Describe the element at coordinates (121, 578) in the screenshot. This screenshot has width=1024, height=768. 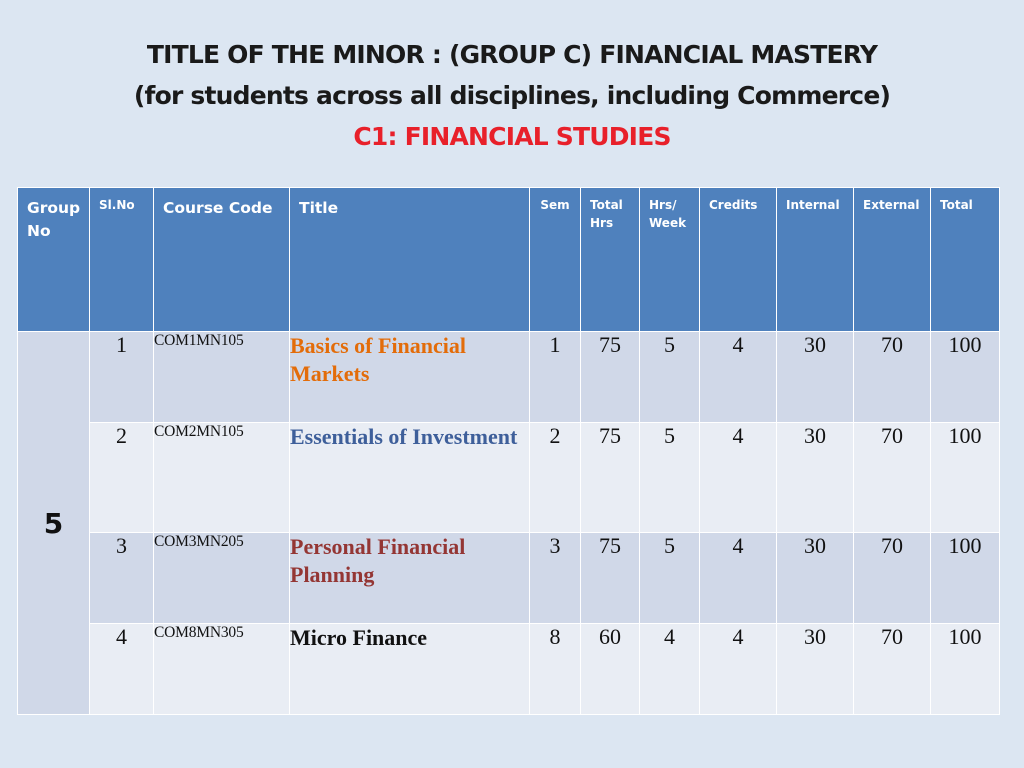
I see `sl-no-cell: 3` at that location.